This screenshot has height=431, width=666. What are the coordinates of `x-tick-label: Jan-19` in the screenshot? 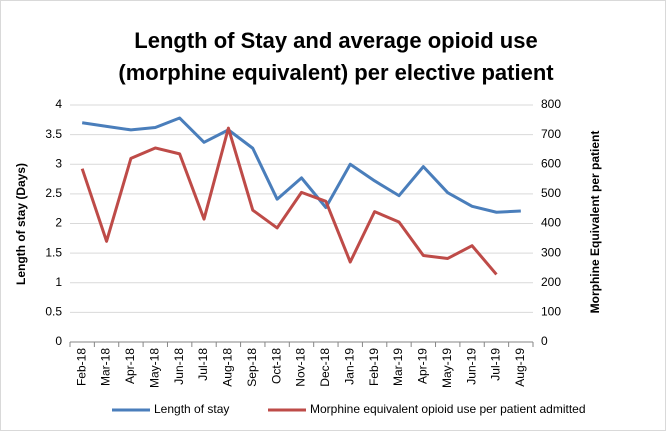 It's located at (349, 366).